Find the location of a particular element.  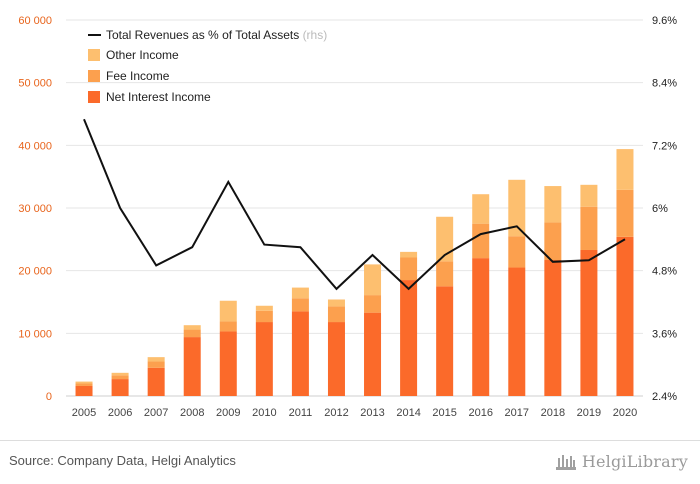

y-right-tick-label: 4.8% is located at coordinates (664, 272).